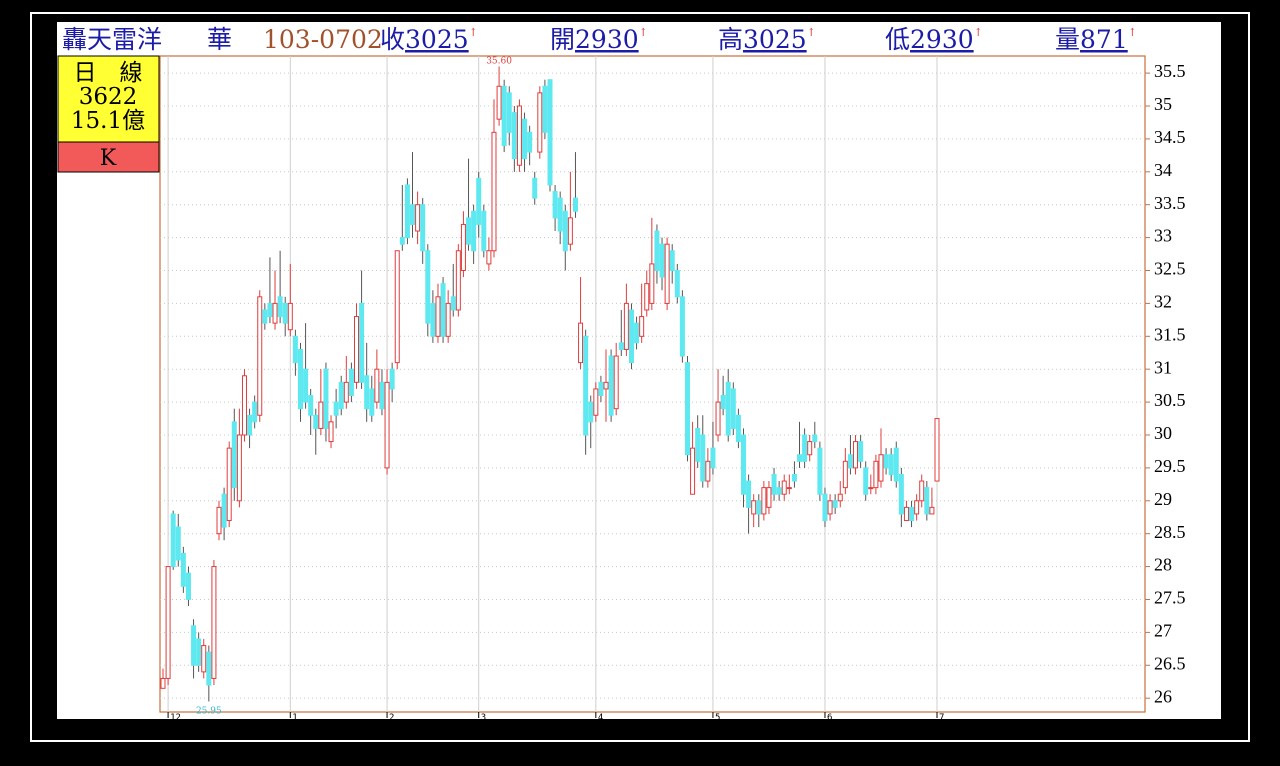 The width and height of the screenshot is (1280, 766). Describe the element at coordinates (1163, 631) in the screenshot. I see `y-tick-label: 27` at that location.